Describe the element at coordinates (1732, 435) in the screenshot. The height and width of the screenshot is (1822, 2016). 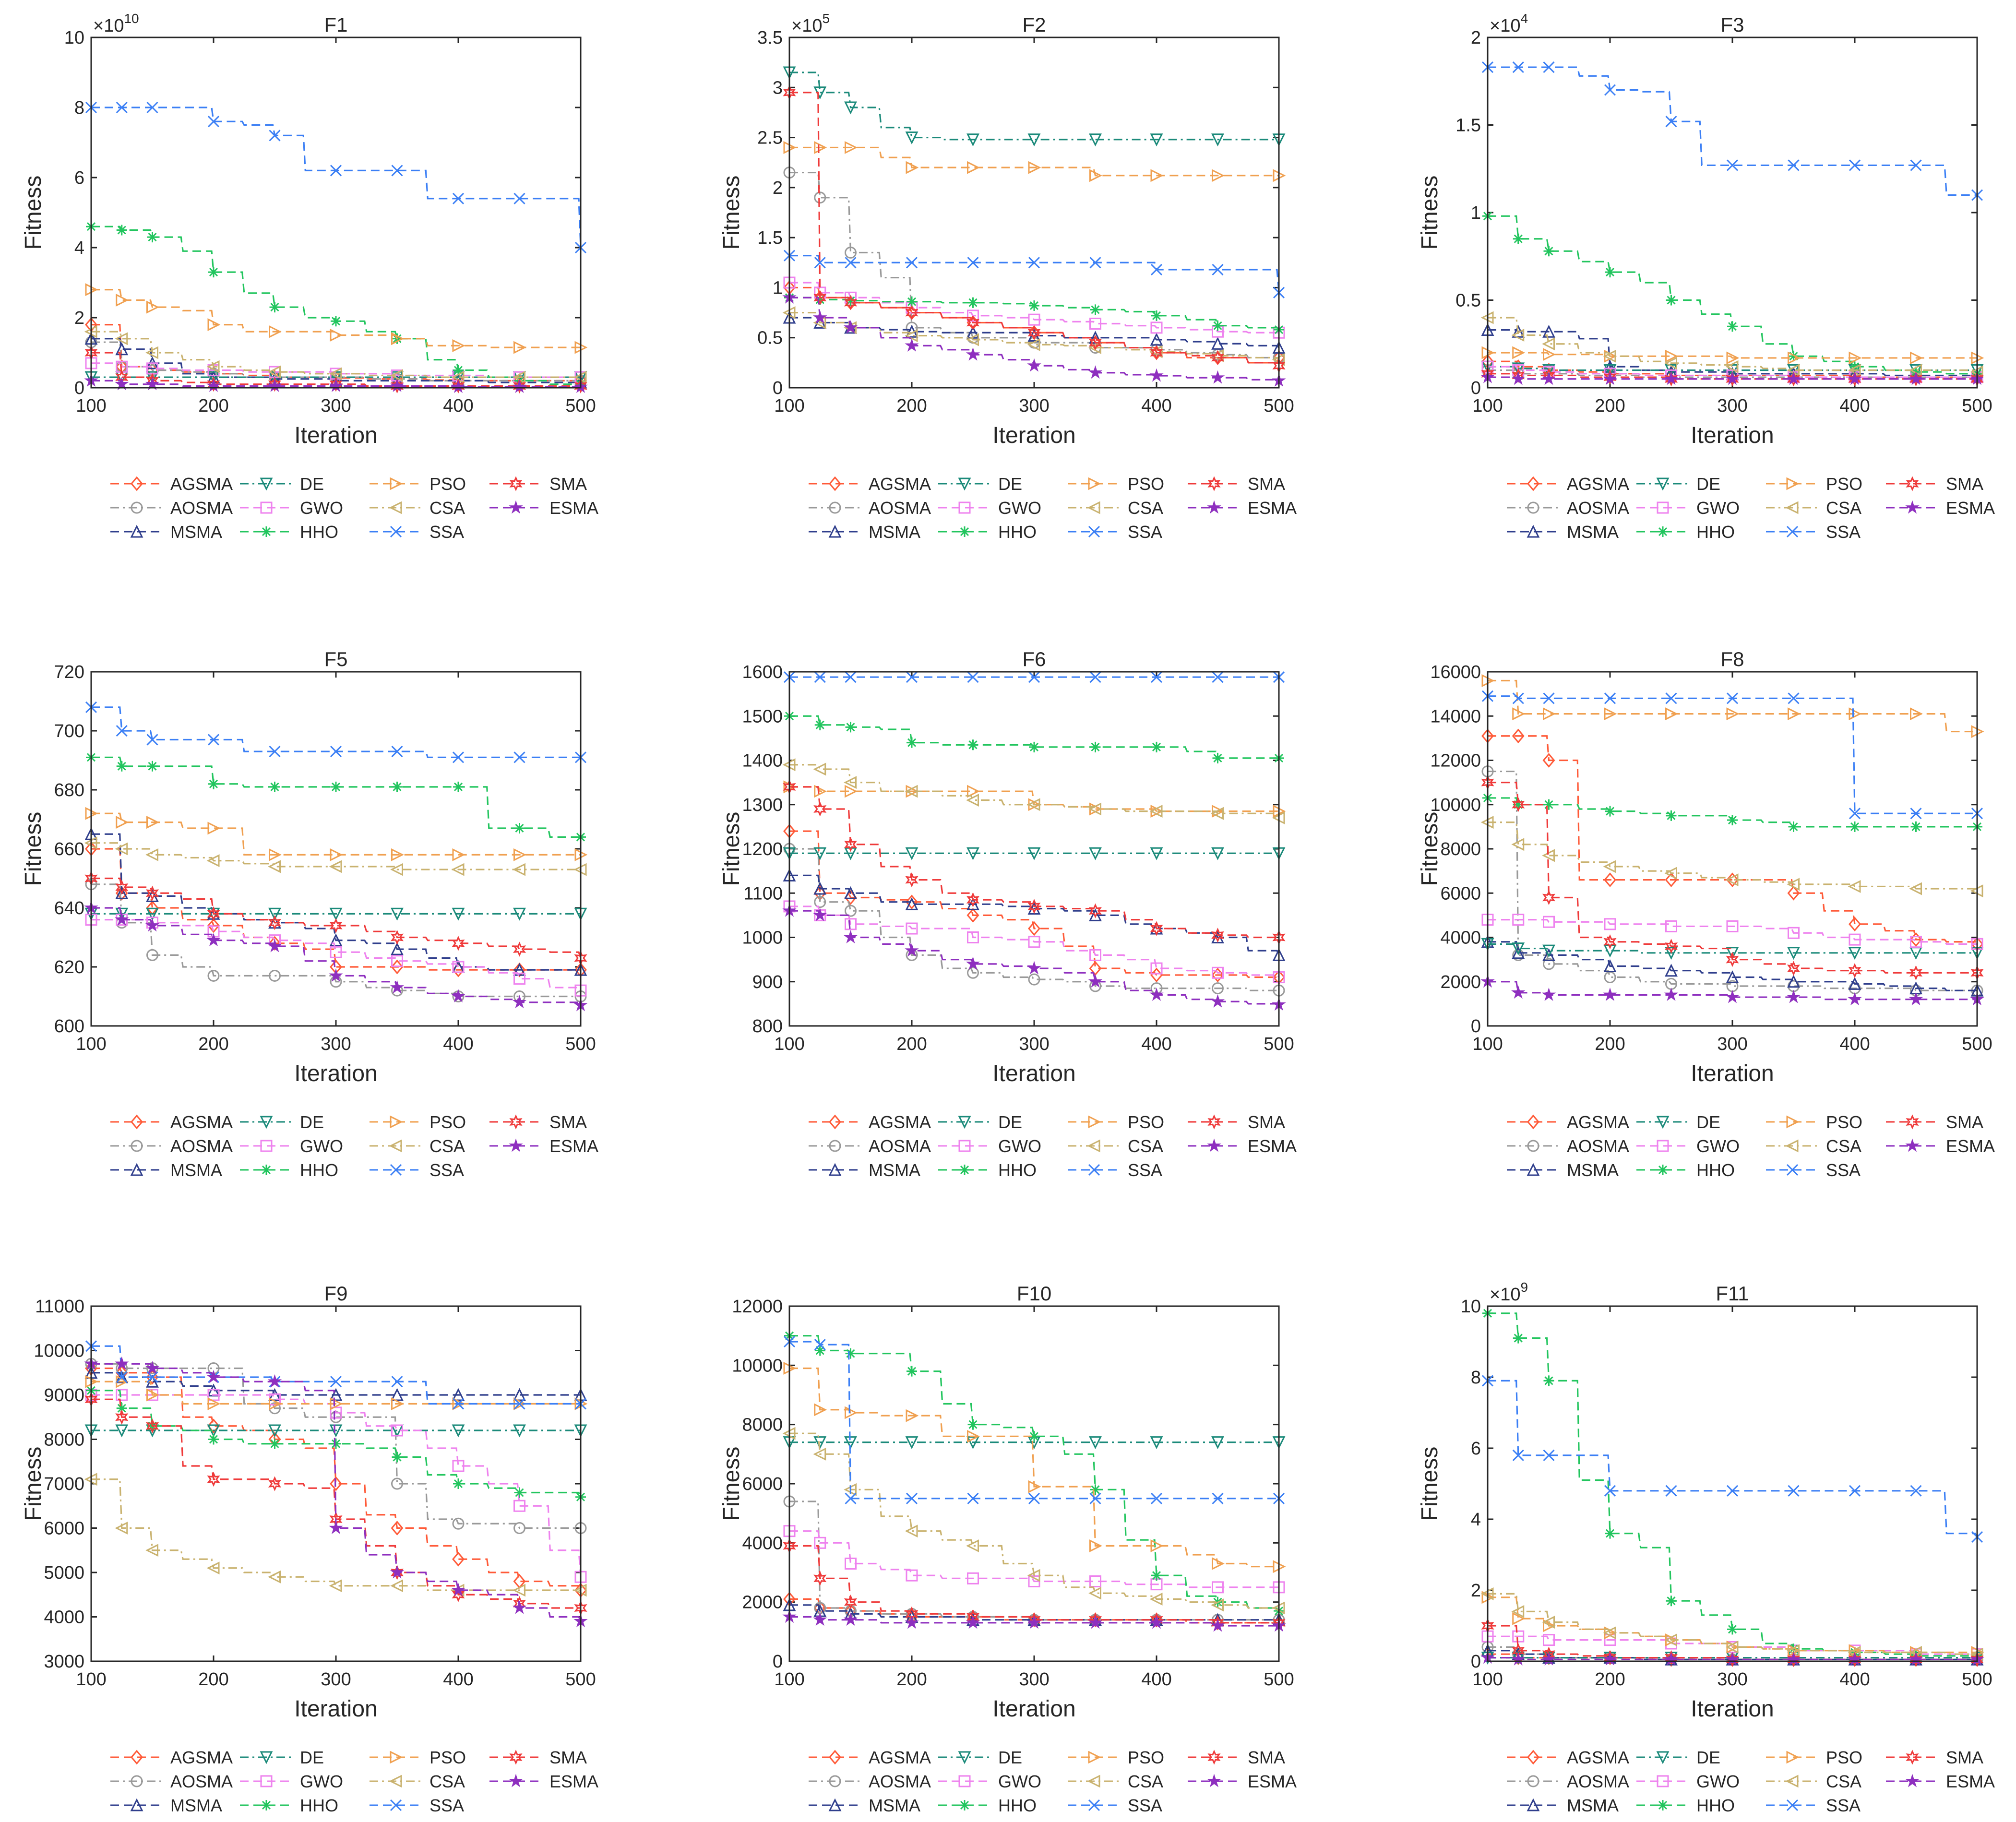
I see `x-axis-label: Iteration` at that location.